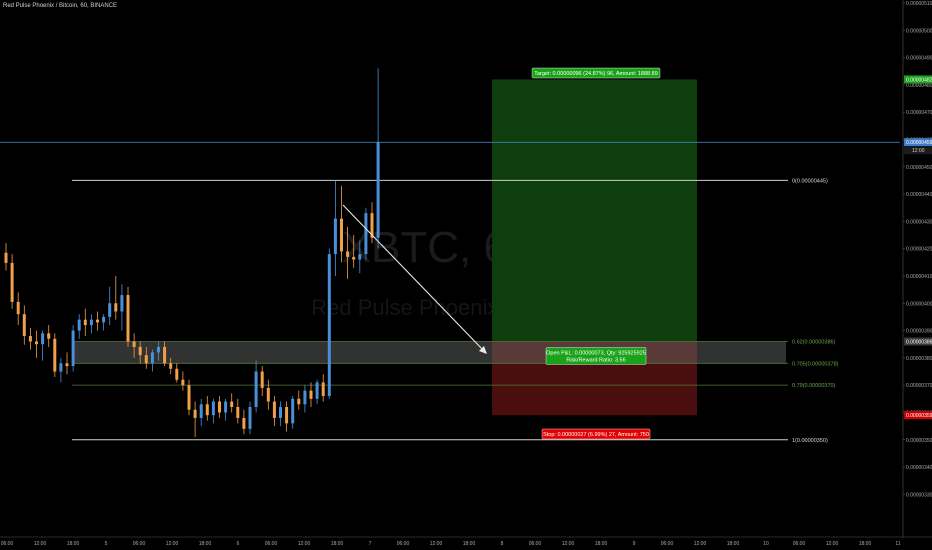 This screenshot has width=932, height=550. What do you see at coordinates (897, 544) in the screenshot?
I see `time-tick-label: 11` at bounding box center [897, 544].